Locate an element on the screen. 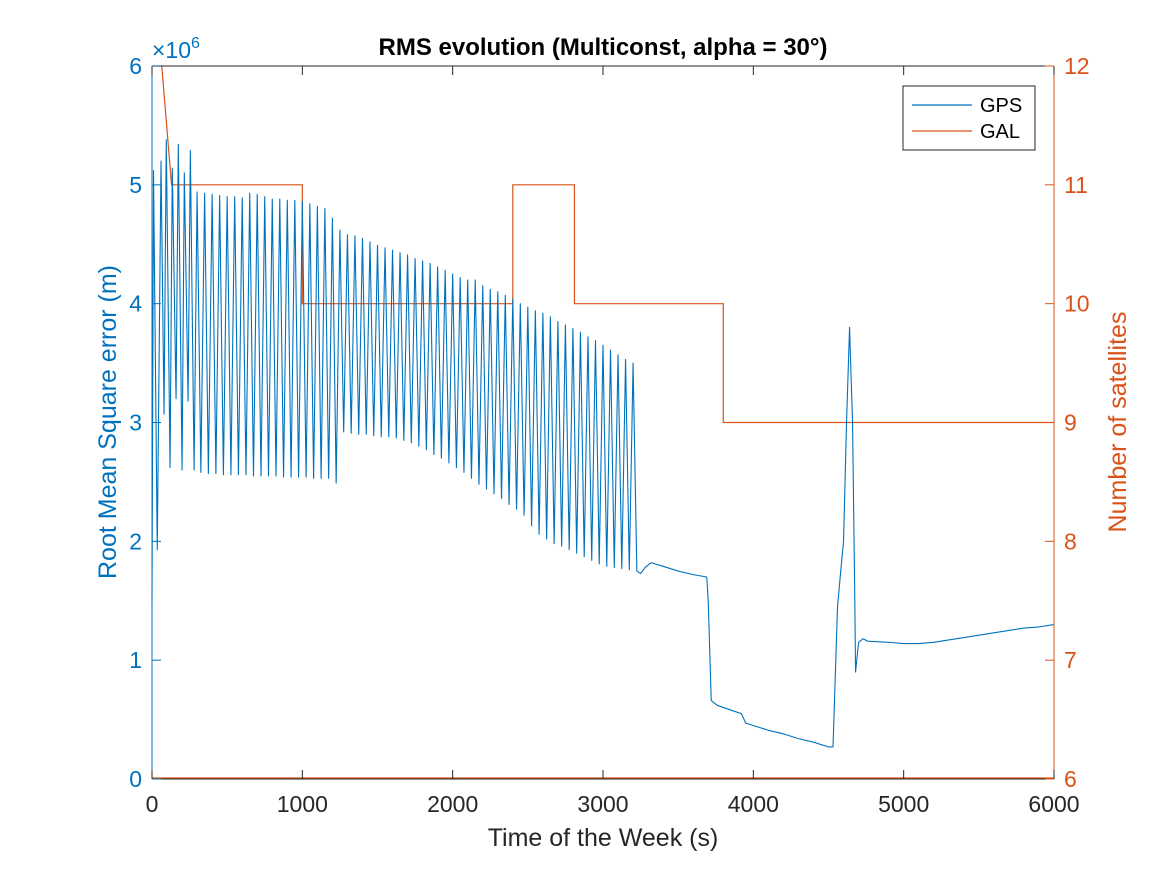 This screenshot has height=875, width=1167. x-tick-label: 5000 is located at coordinates (903, 804).